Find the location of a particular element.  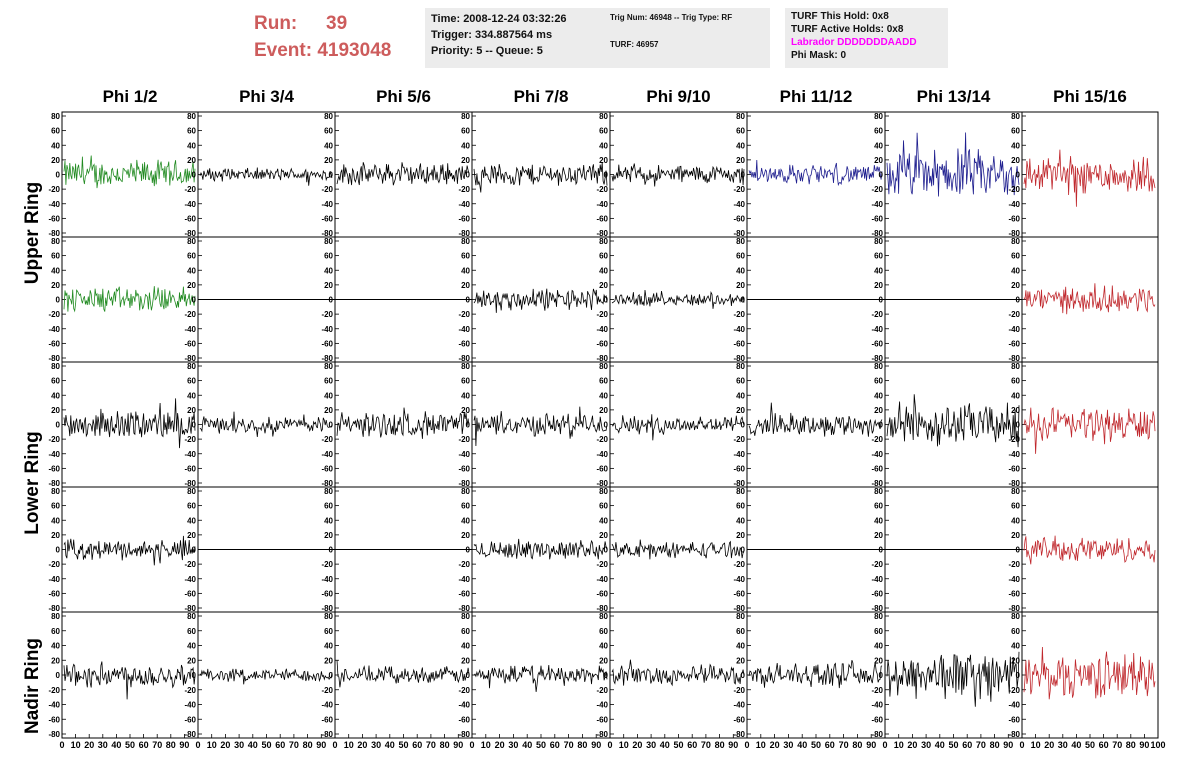

trigger-text: Trigger: 334.887564 ms is located at coordinates (492, 35).